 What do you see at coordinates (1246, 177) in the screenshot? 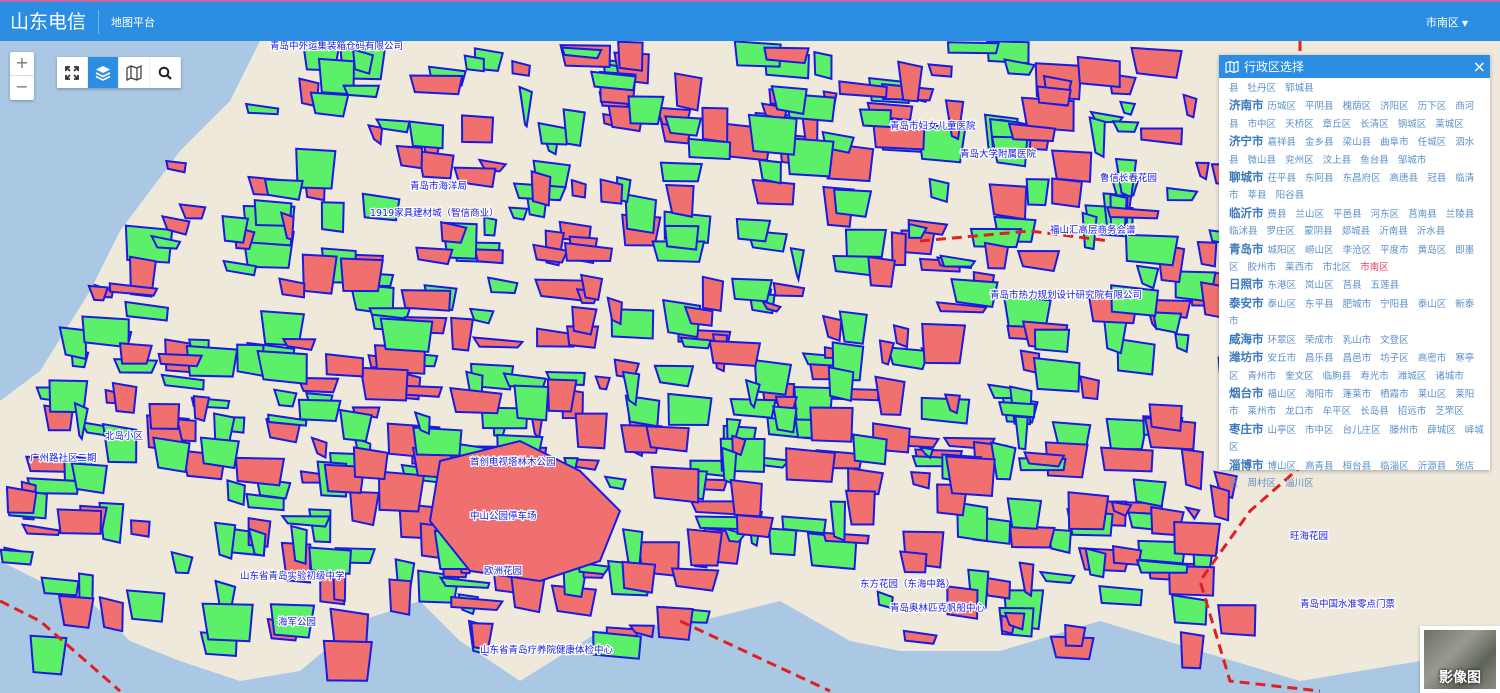
I see `city-name: 聊城市` at bounding box center [1246, 177].